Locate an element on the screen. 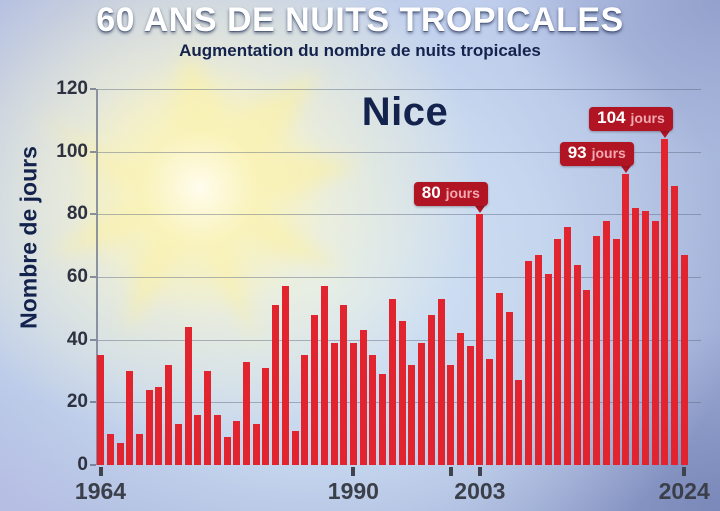 The width and height of the screenshot is (720, 511). bar-1989 is located at coordinates (344, 385).